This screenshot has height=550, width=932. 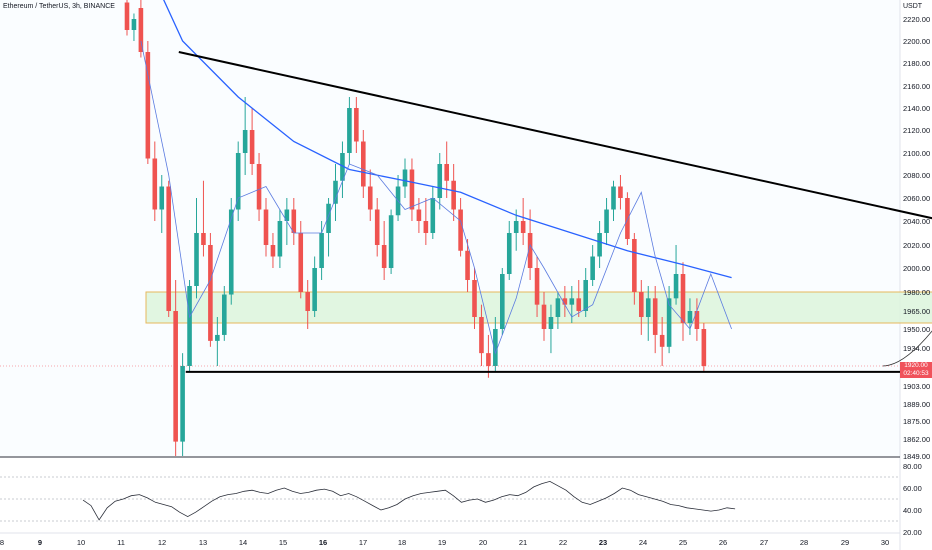 What do you see at coordinates (643, 542) in the screenshot?
I see `time-tick-label: 24` at bounding box center [643, 542].